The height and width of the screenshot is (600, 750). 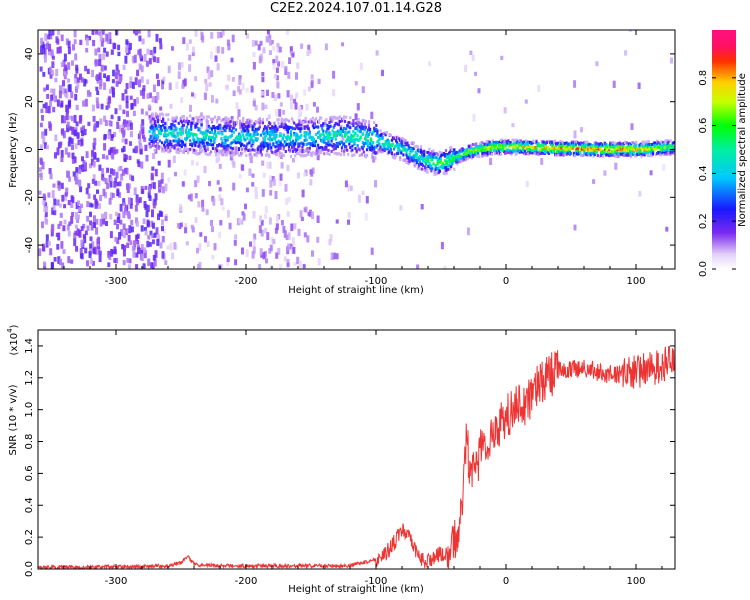 I want to click on snr-ytick-label: 0.0, so click(x=29, y=569).